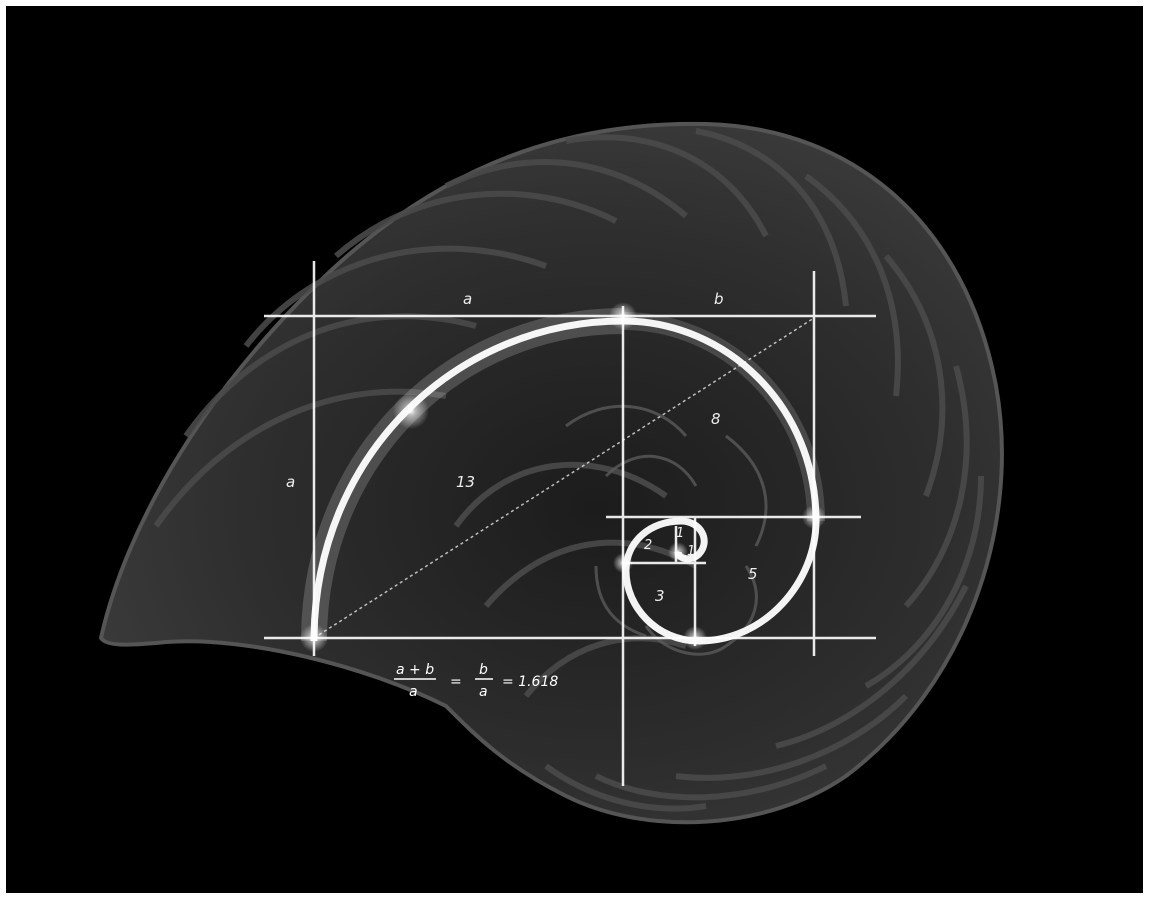  Describe the element at coordinates (680, 533) in the screenshot. I see `label-square-1a: 1` at that location.